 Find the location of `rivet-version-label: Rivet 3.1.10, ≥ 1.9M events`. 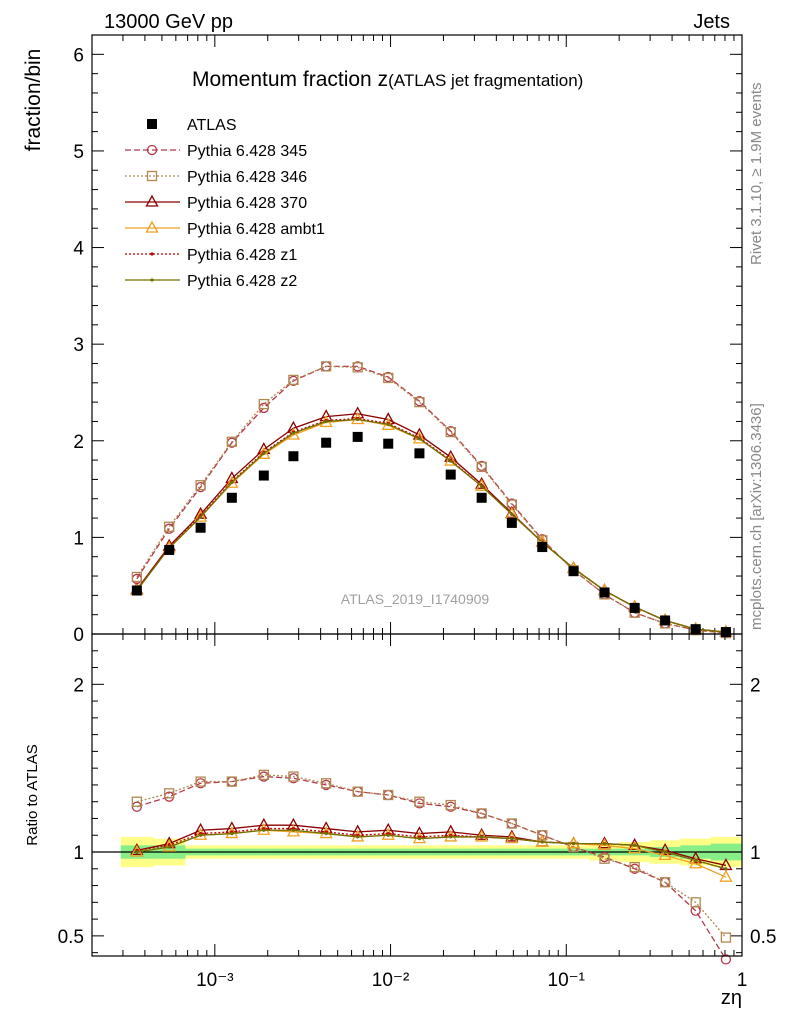

rivet-version-label: Rivet 3.1.10, ≥ 1.9M events is located at coordinates (756, 174).